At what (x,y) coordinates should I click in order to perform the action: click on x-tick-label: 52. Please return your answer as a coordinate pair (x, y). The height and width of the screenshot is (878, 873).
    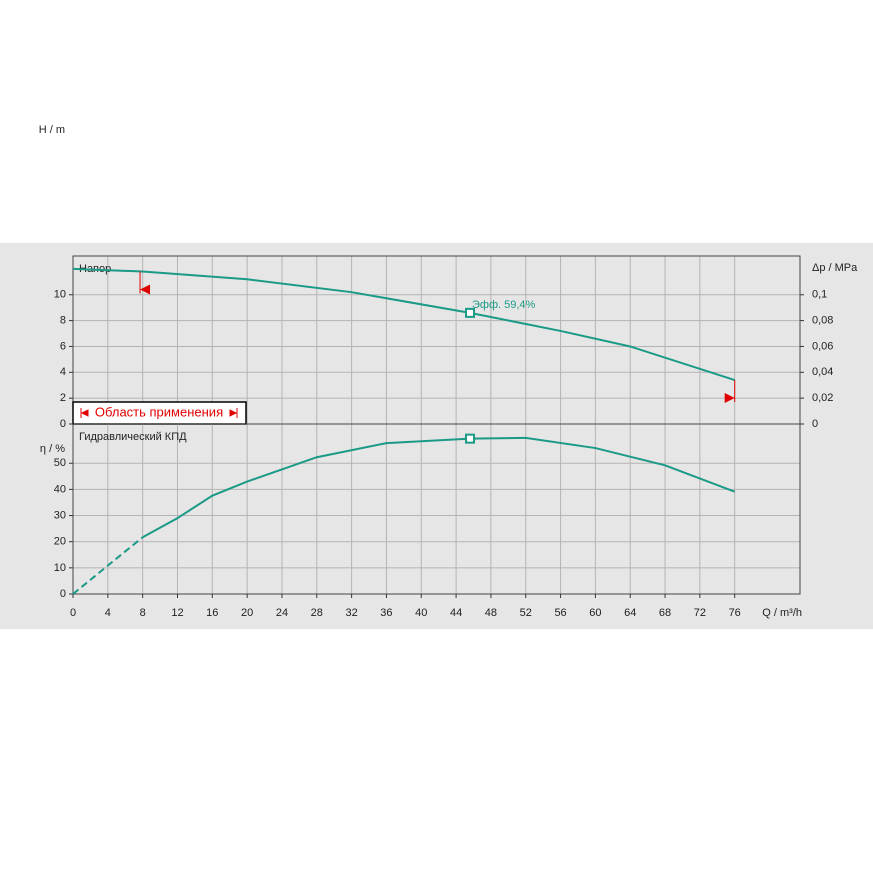
    Looking at the image, I should click on (526, 613).